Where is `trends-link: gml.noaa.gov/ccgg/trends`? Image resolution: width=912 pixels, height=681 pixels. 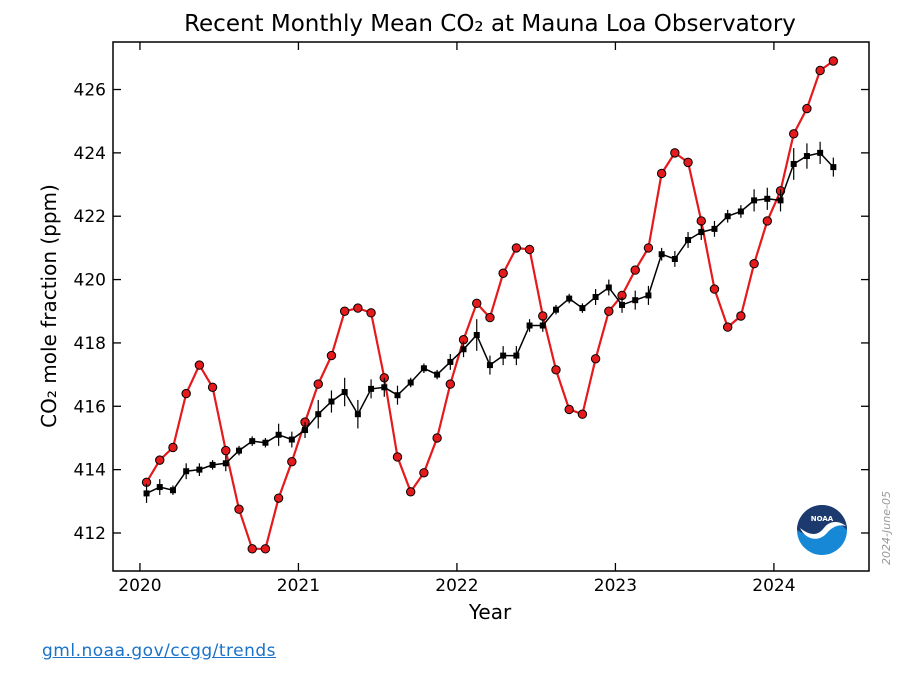 trends-link: gml.noaa.gov/ccgg/trends is located at coordinates (159, 651).